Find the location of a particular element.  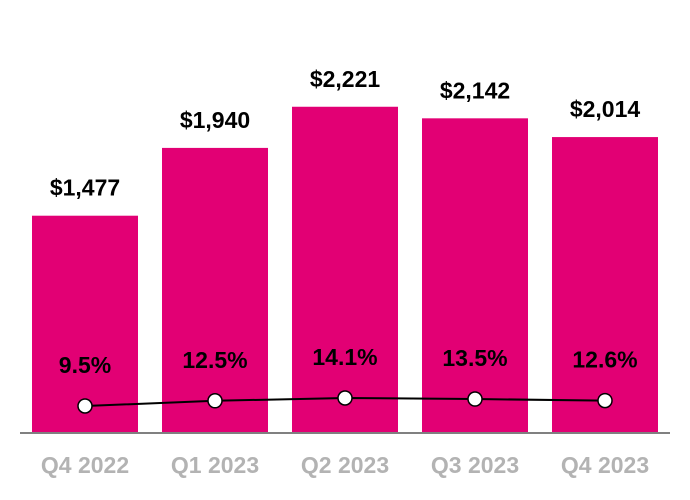

x-tick-label: Q3 2023 is located at coordinates (475, 465).